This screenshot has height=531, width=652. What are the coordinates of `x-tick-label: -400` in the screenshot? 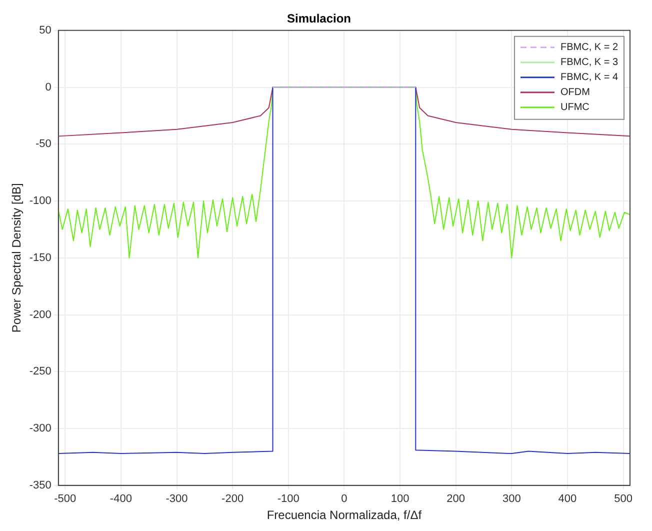 It's located at (121, 499).